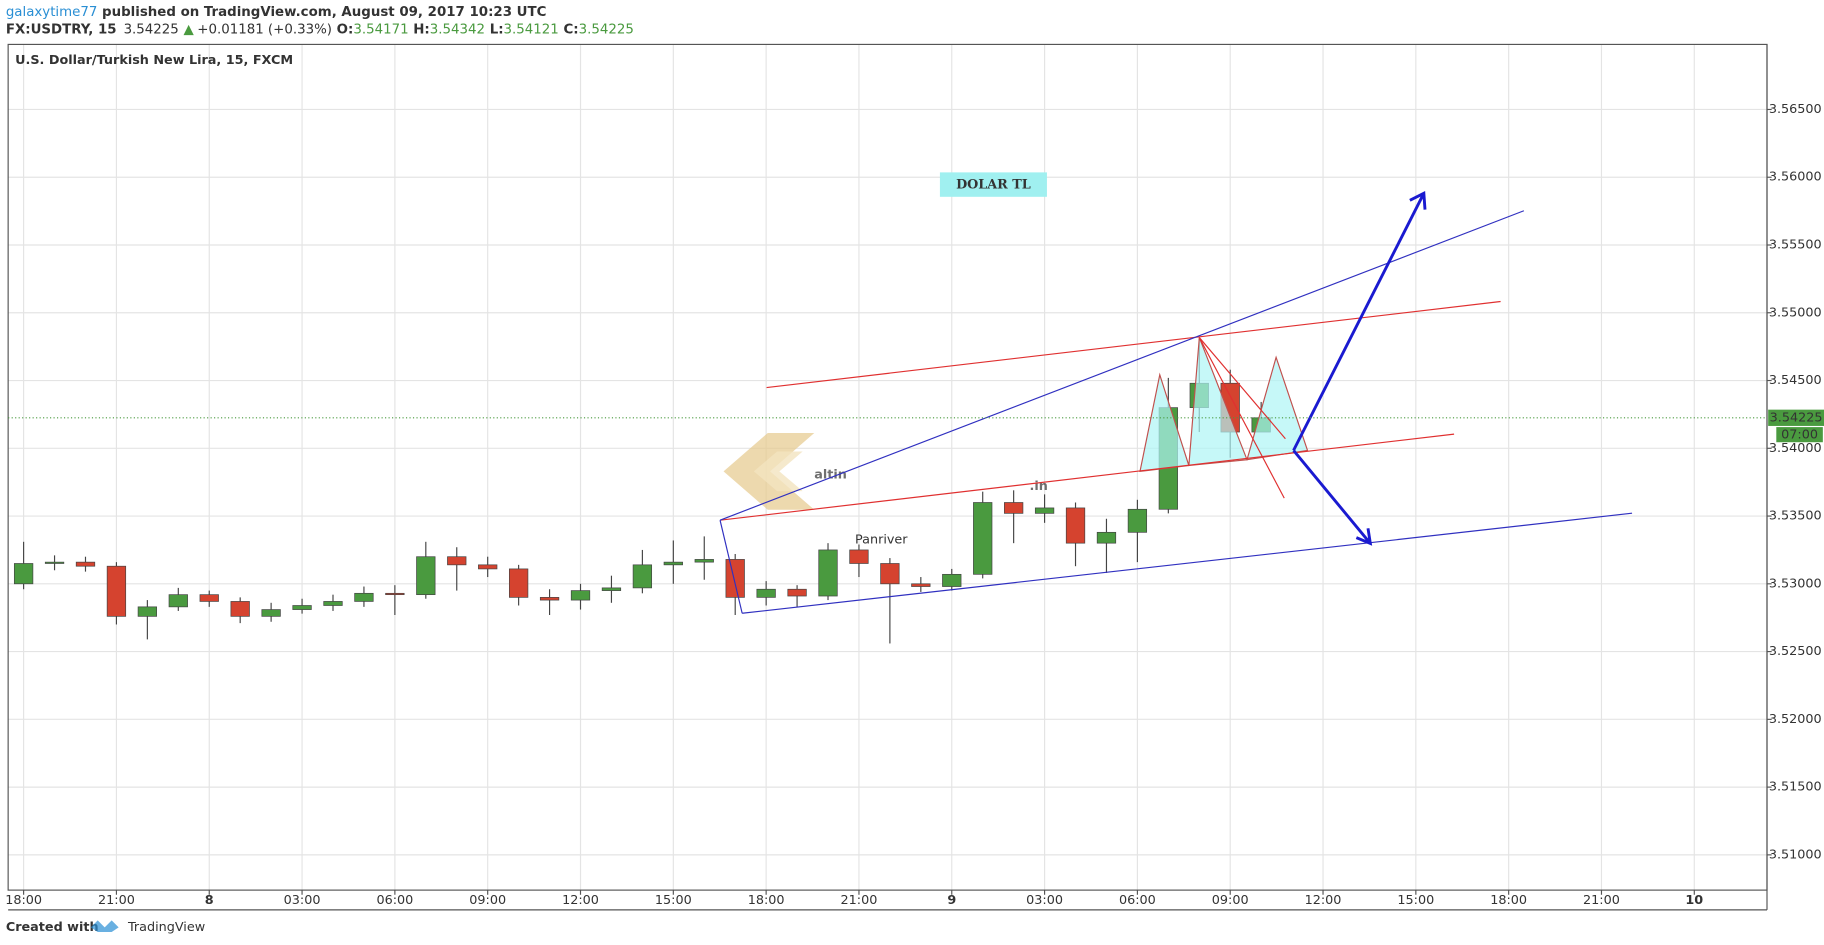 The height and width of the screenshot is (945, 1824). I want to click on y-tick-label: 3.53500, so click(1795, 516).